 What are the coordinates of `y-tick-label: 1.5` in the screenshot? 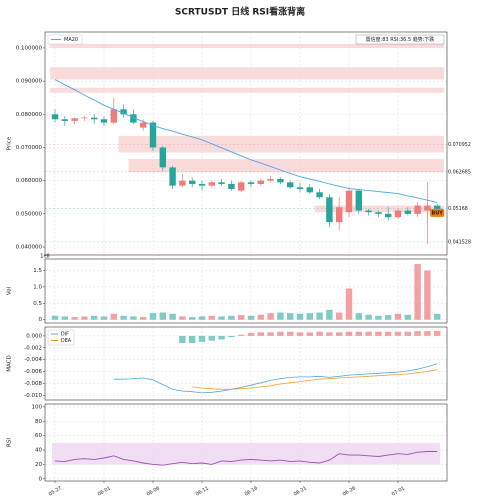 It's located at (37, 271).